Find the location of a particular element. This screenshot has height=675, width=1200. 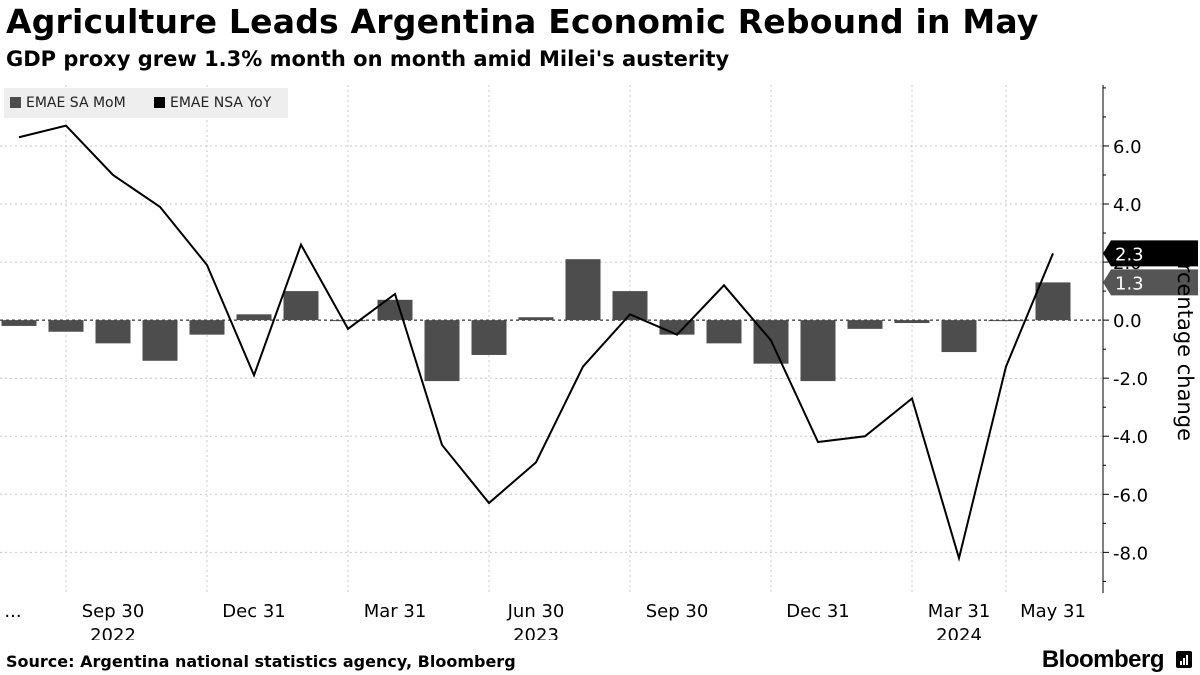

legend-item-mom: EMAE SA MoM is located at coordinates (68, 103).